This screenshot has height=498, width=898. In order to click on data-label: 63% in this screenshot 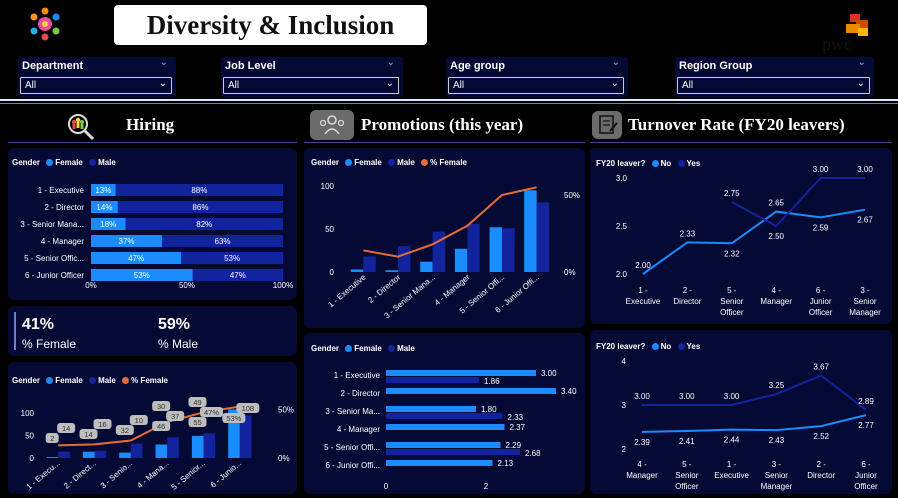, I will do `click(223, 241)`.